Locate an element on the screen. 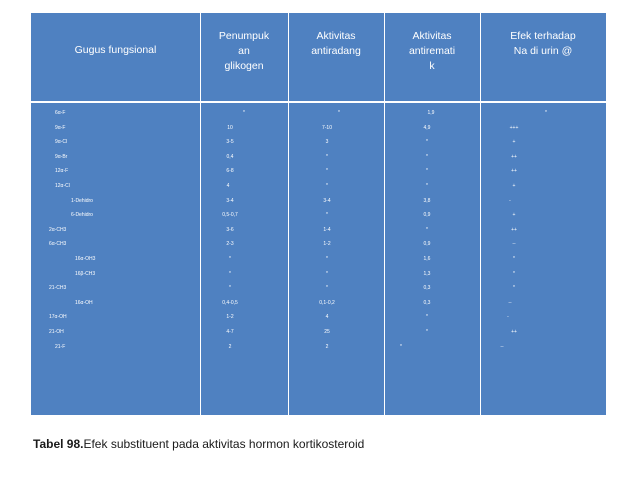 This screenshot has height=479, width=638. table-cell: 16β-CH3 is located at coordinates (85, 274).